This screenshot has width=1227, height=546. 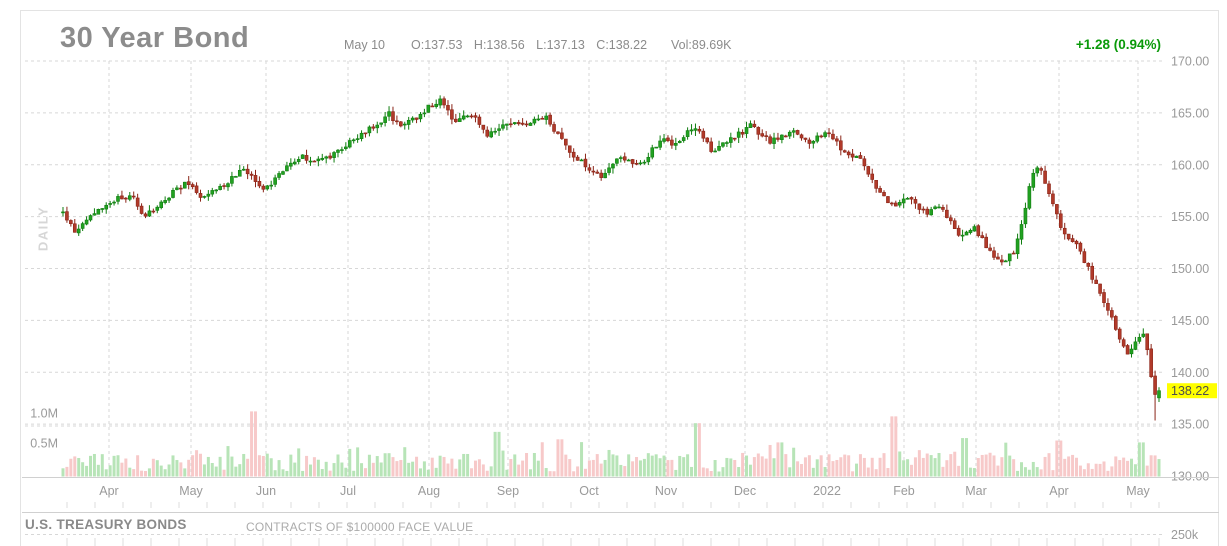 What do you see at coordinates (1185, 535) in the screenshot?
I see `svg-text: 250k` at bounding box center [1185, 535].